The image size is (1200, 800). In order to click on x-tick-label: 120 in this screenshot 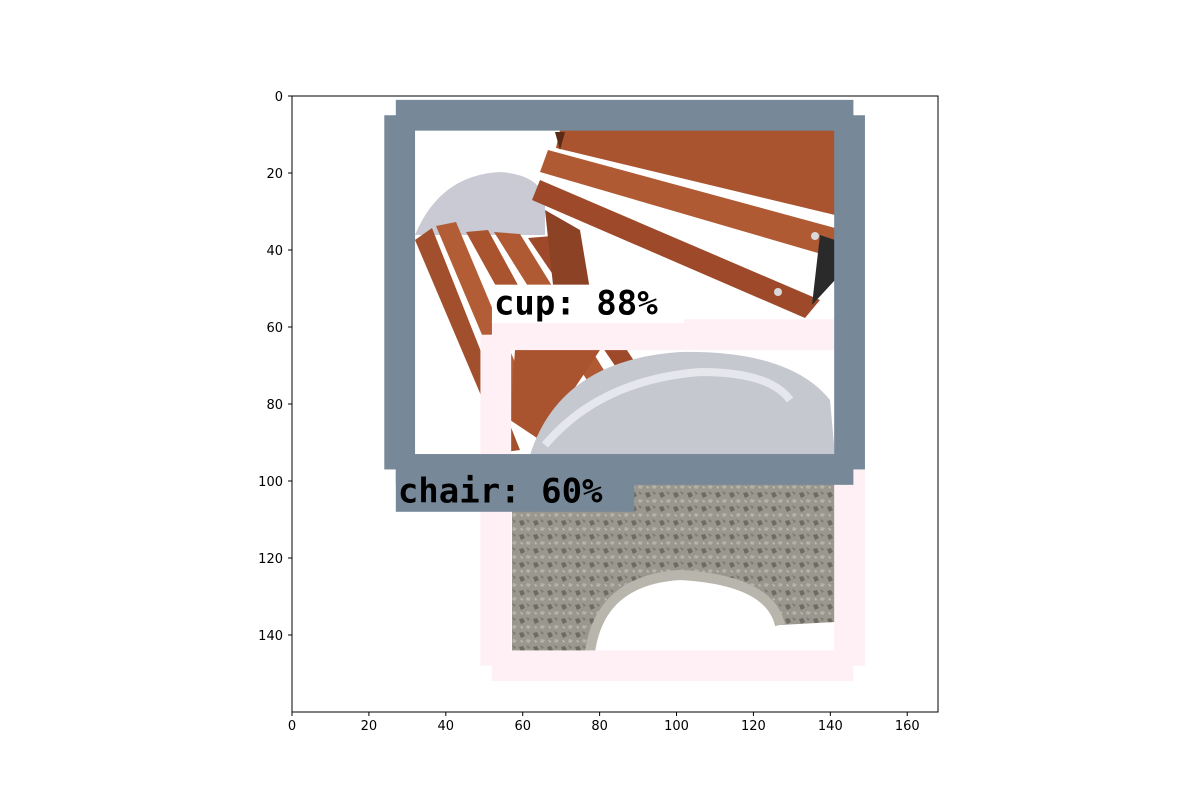, I will do `click(753, 726)`.